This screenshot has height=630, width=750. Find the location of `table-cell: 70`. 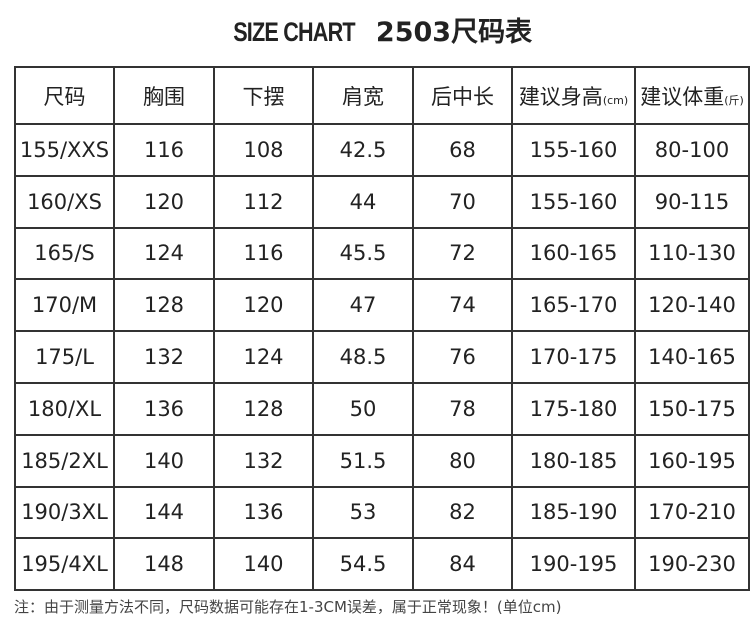

table-cell: 70 is located at coordinates (462, 201).